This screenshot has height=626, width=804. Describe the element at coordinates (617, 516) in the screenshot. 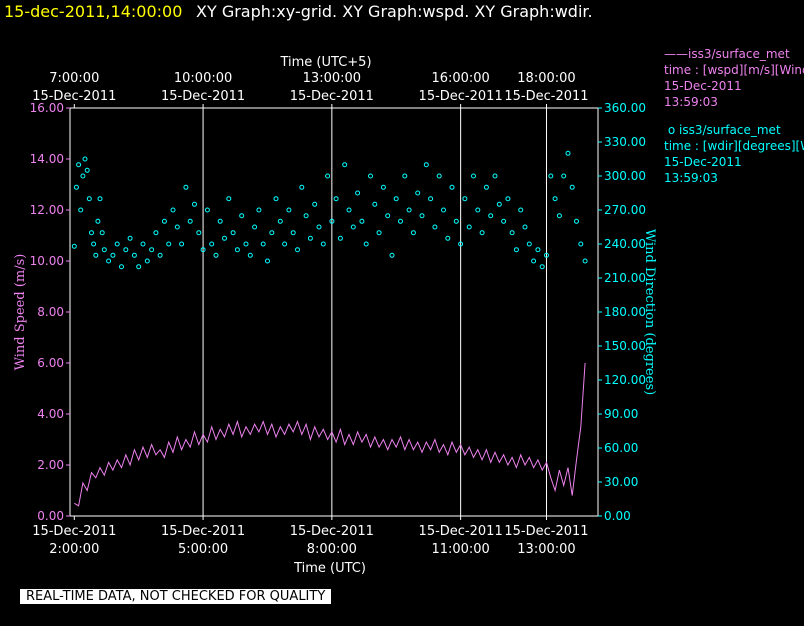

I see `right-tick-label: 0.00` at that location.